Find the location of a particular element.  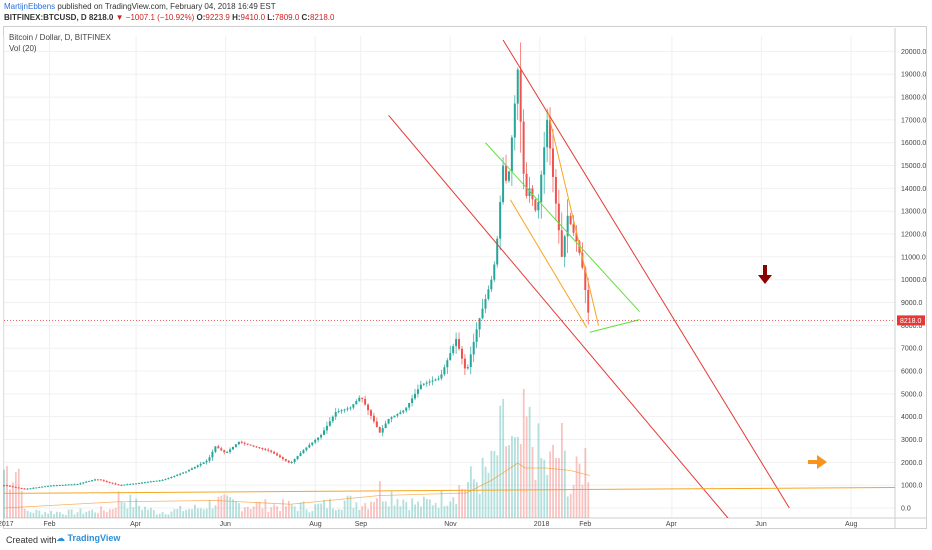

author-link: MartijnEbbens is located at coordinates (30, 6).